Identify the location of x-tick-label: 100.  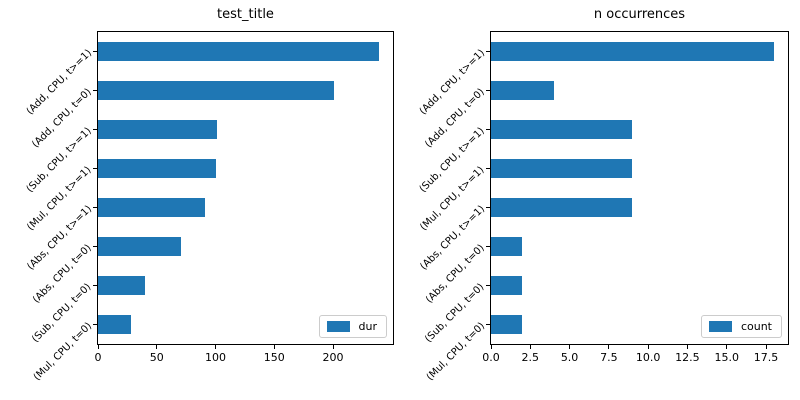
(216, 357).